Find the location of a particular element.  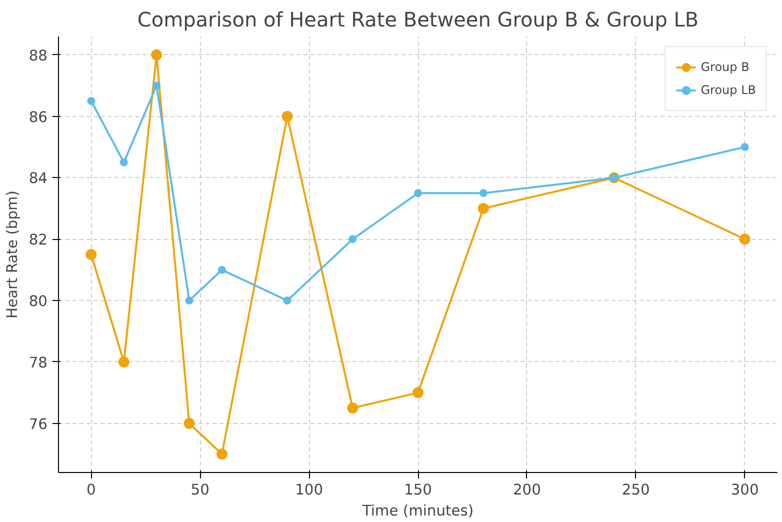

x-tick-label: 150 is located at coordinates (418, 490).